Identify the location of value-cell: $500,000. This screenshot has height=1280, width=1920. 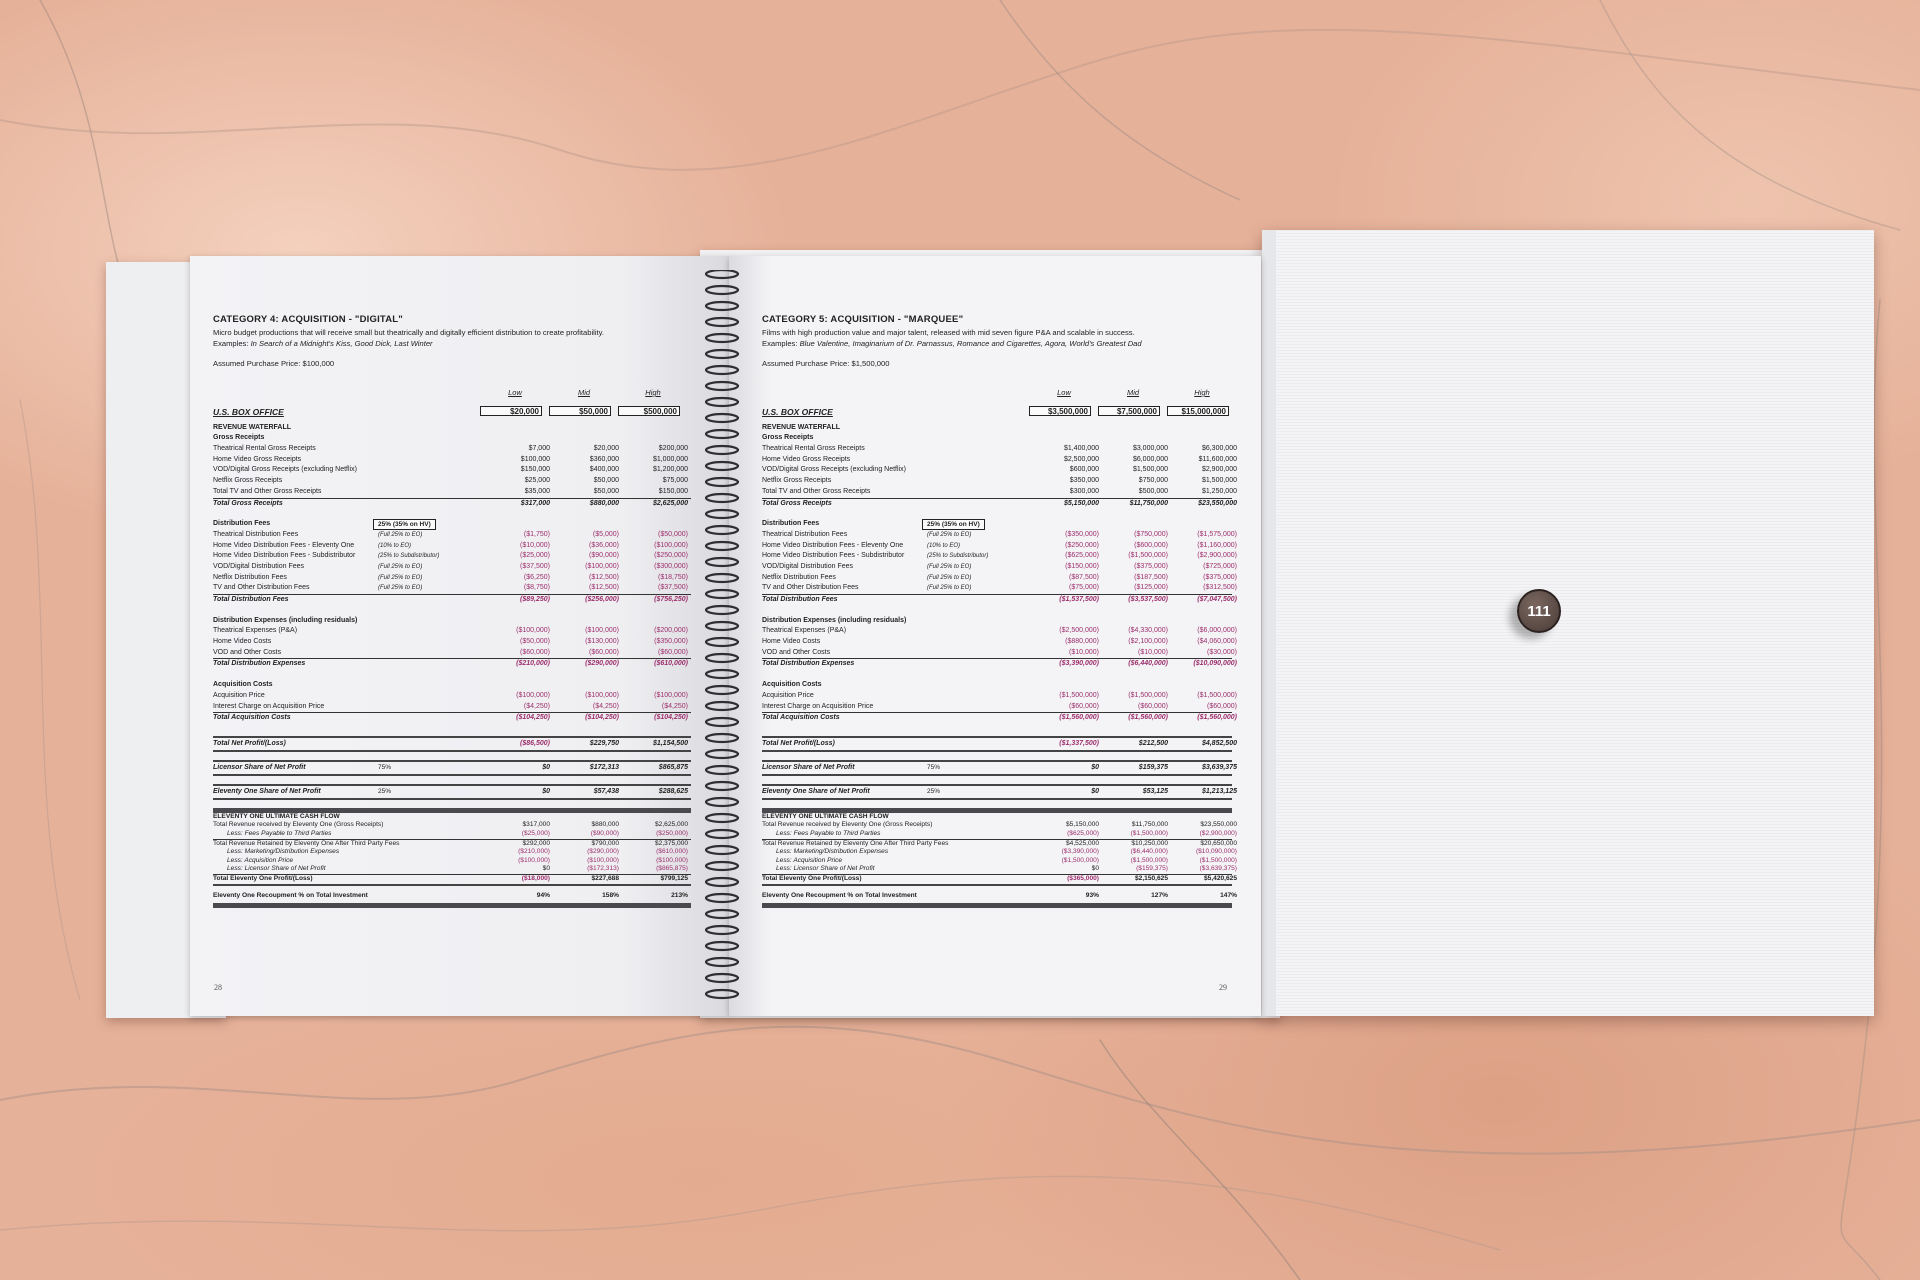
(649, 410).